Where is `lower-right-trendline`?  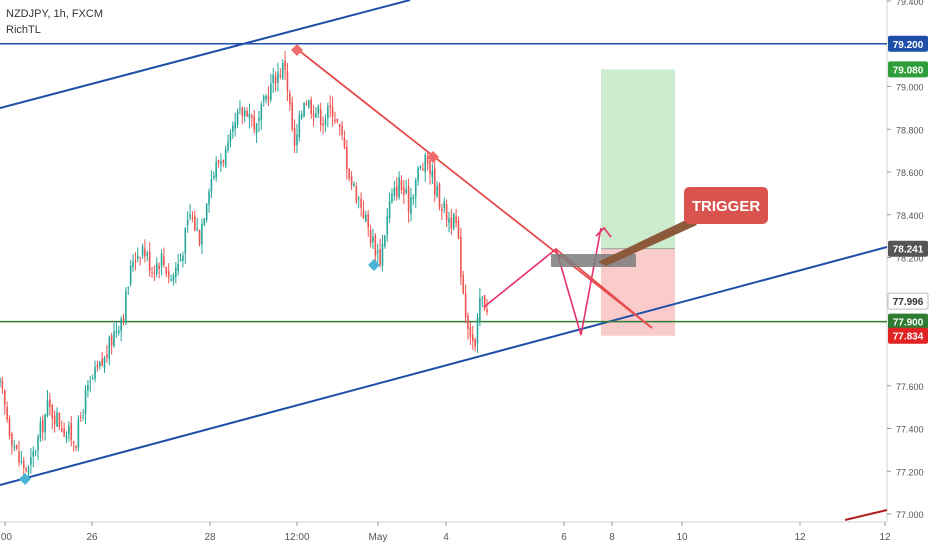 lower-right-trendline is located at coordinates (866, 515).